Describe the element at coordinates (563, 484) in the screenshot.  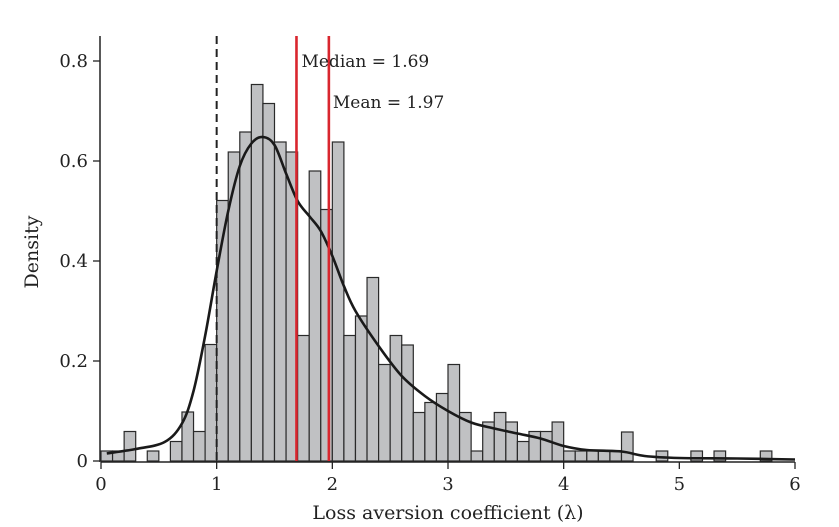
I see `x-tick-label: 4` at that location.